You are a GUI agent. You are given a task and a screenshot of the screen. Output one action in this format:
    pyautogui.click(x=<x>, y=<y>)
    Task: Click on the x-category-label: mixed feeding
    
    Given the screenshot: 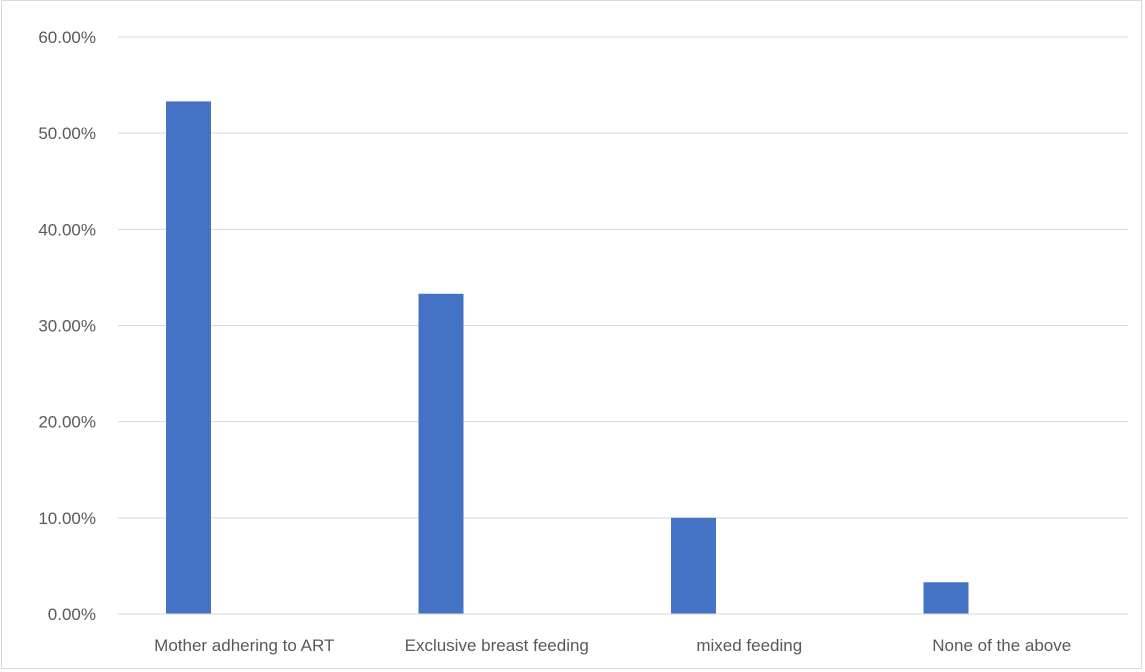 What is the action you would take?
    pyautogui.click(x=749, y=645)
    